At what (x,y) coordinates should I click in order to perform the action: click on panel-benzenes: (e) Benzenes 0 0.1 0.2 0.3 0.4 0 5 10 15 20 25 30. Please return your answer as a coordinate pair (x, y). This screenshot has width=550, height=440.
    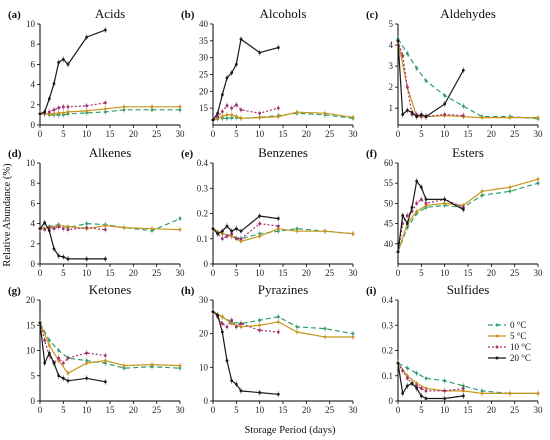
    Looking at the image, I should click on (269, 211).